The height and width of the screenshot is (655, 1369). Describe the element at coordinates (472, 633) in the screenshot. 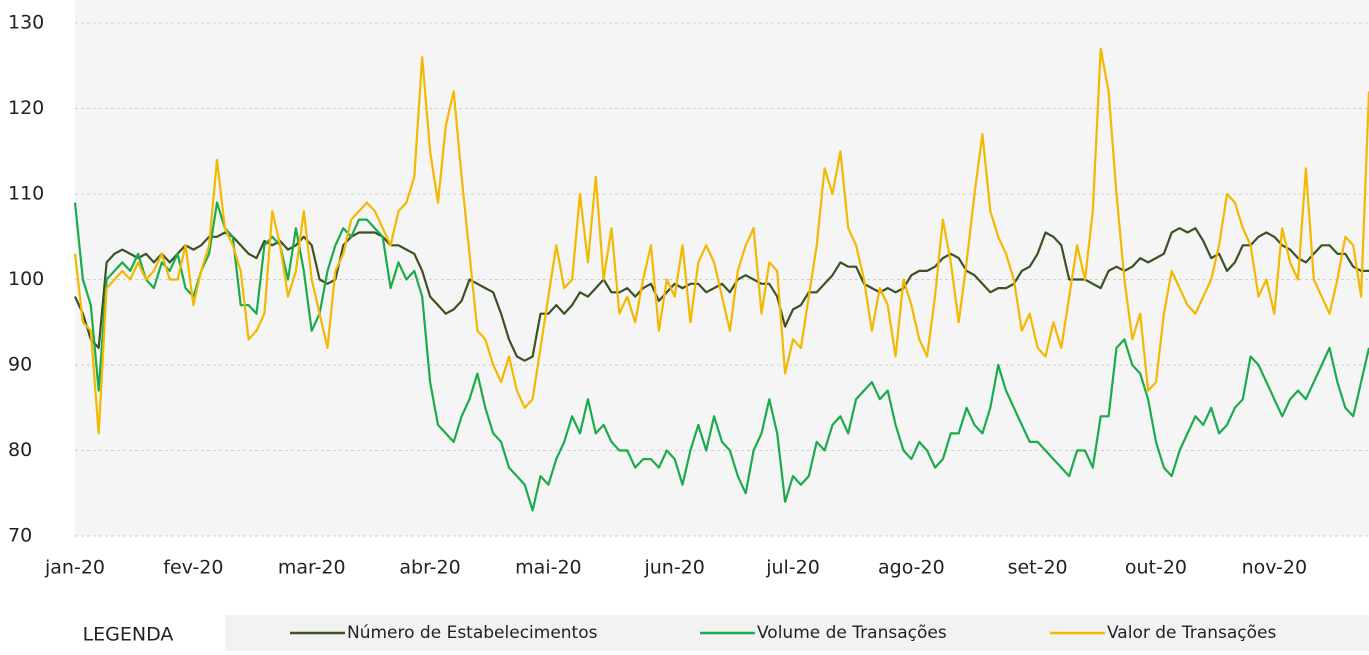

I see `legend-label: Número de Estabelecimentos` at that location.